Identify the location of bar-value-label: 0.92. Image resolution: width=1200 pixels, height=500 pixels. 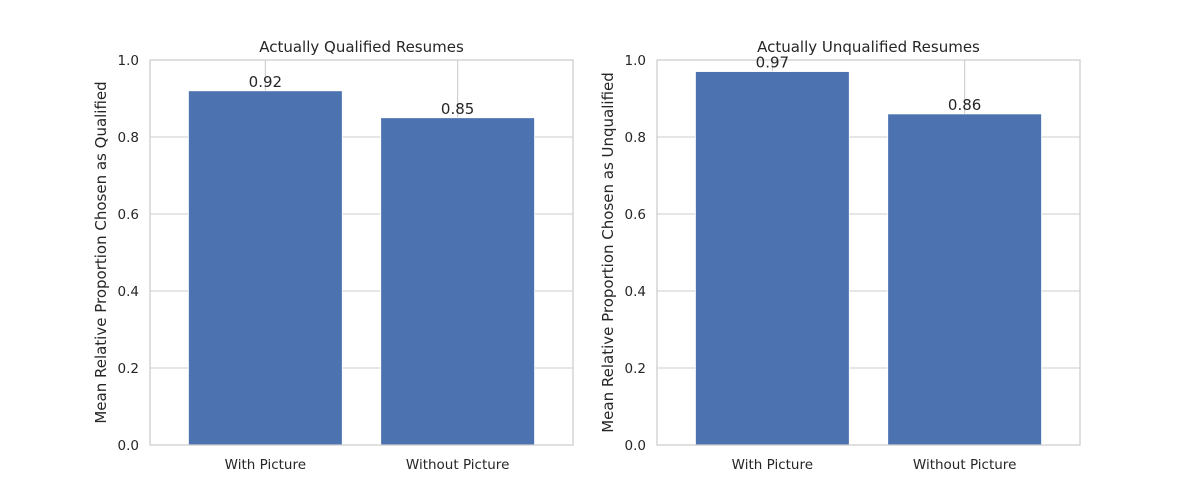
(265, 82).